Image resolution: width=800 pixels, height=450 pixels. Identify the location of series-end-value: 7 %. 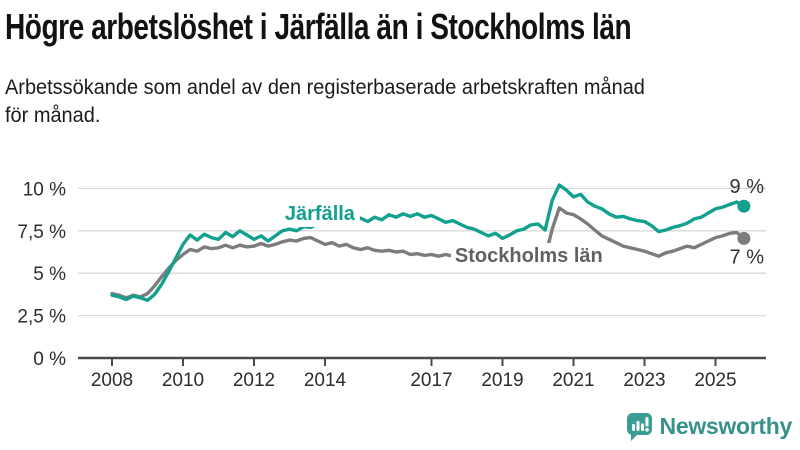
(747, 257).